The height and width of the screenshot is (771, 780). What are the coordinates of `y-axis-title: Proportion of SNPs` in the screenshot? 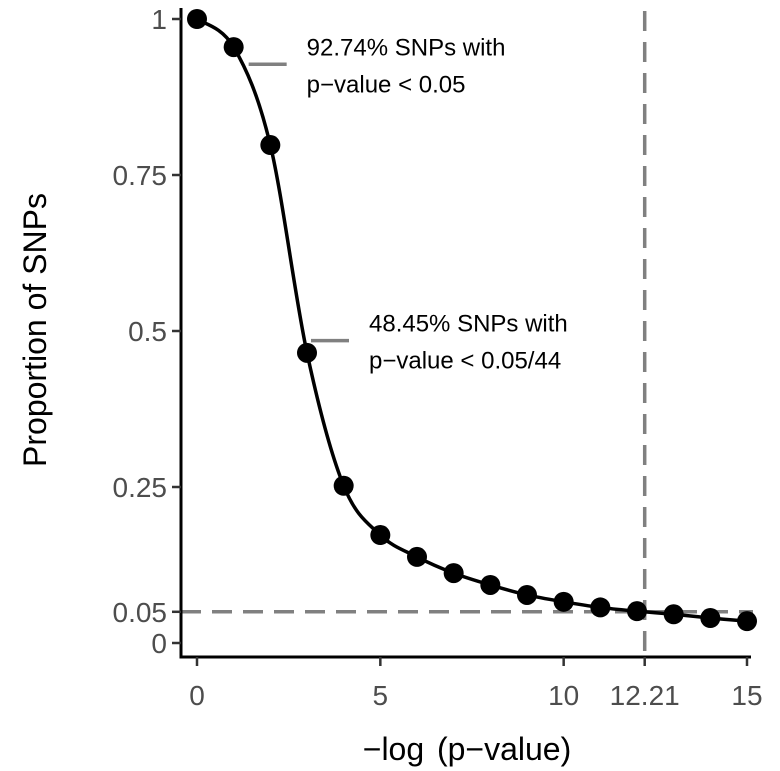 It's located at (35, 330).